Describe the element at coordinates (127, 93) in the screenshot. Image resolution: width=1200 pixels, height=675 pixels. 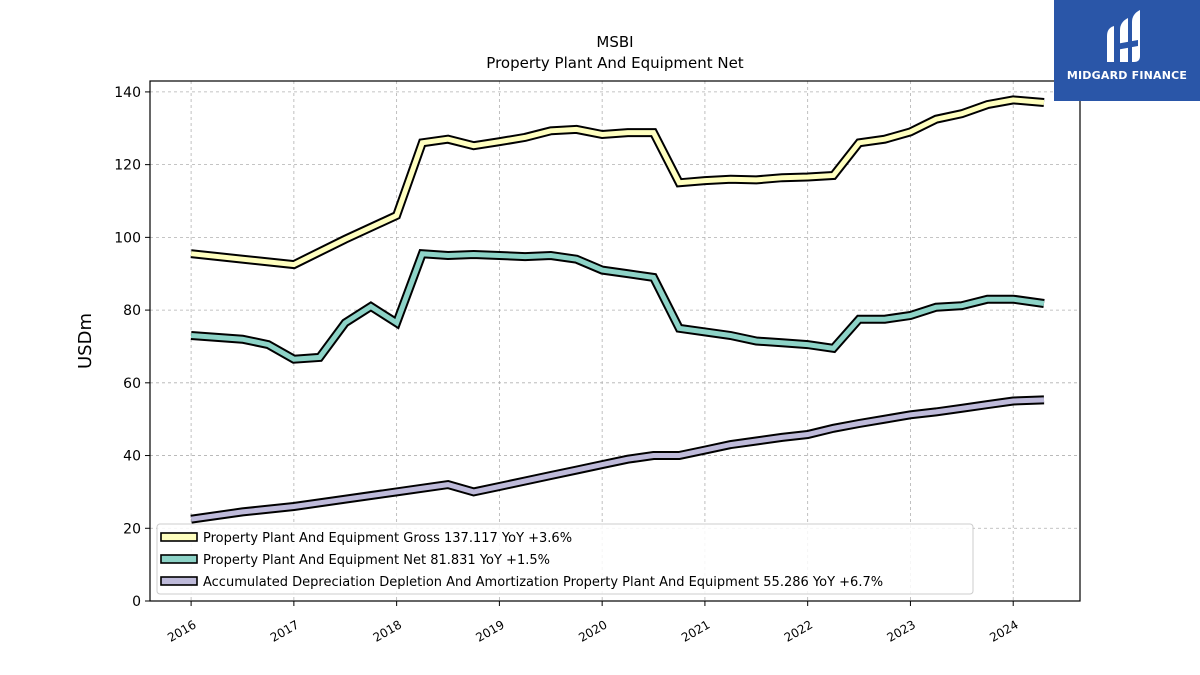
I see `y-tick-label: 140` at that location.